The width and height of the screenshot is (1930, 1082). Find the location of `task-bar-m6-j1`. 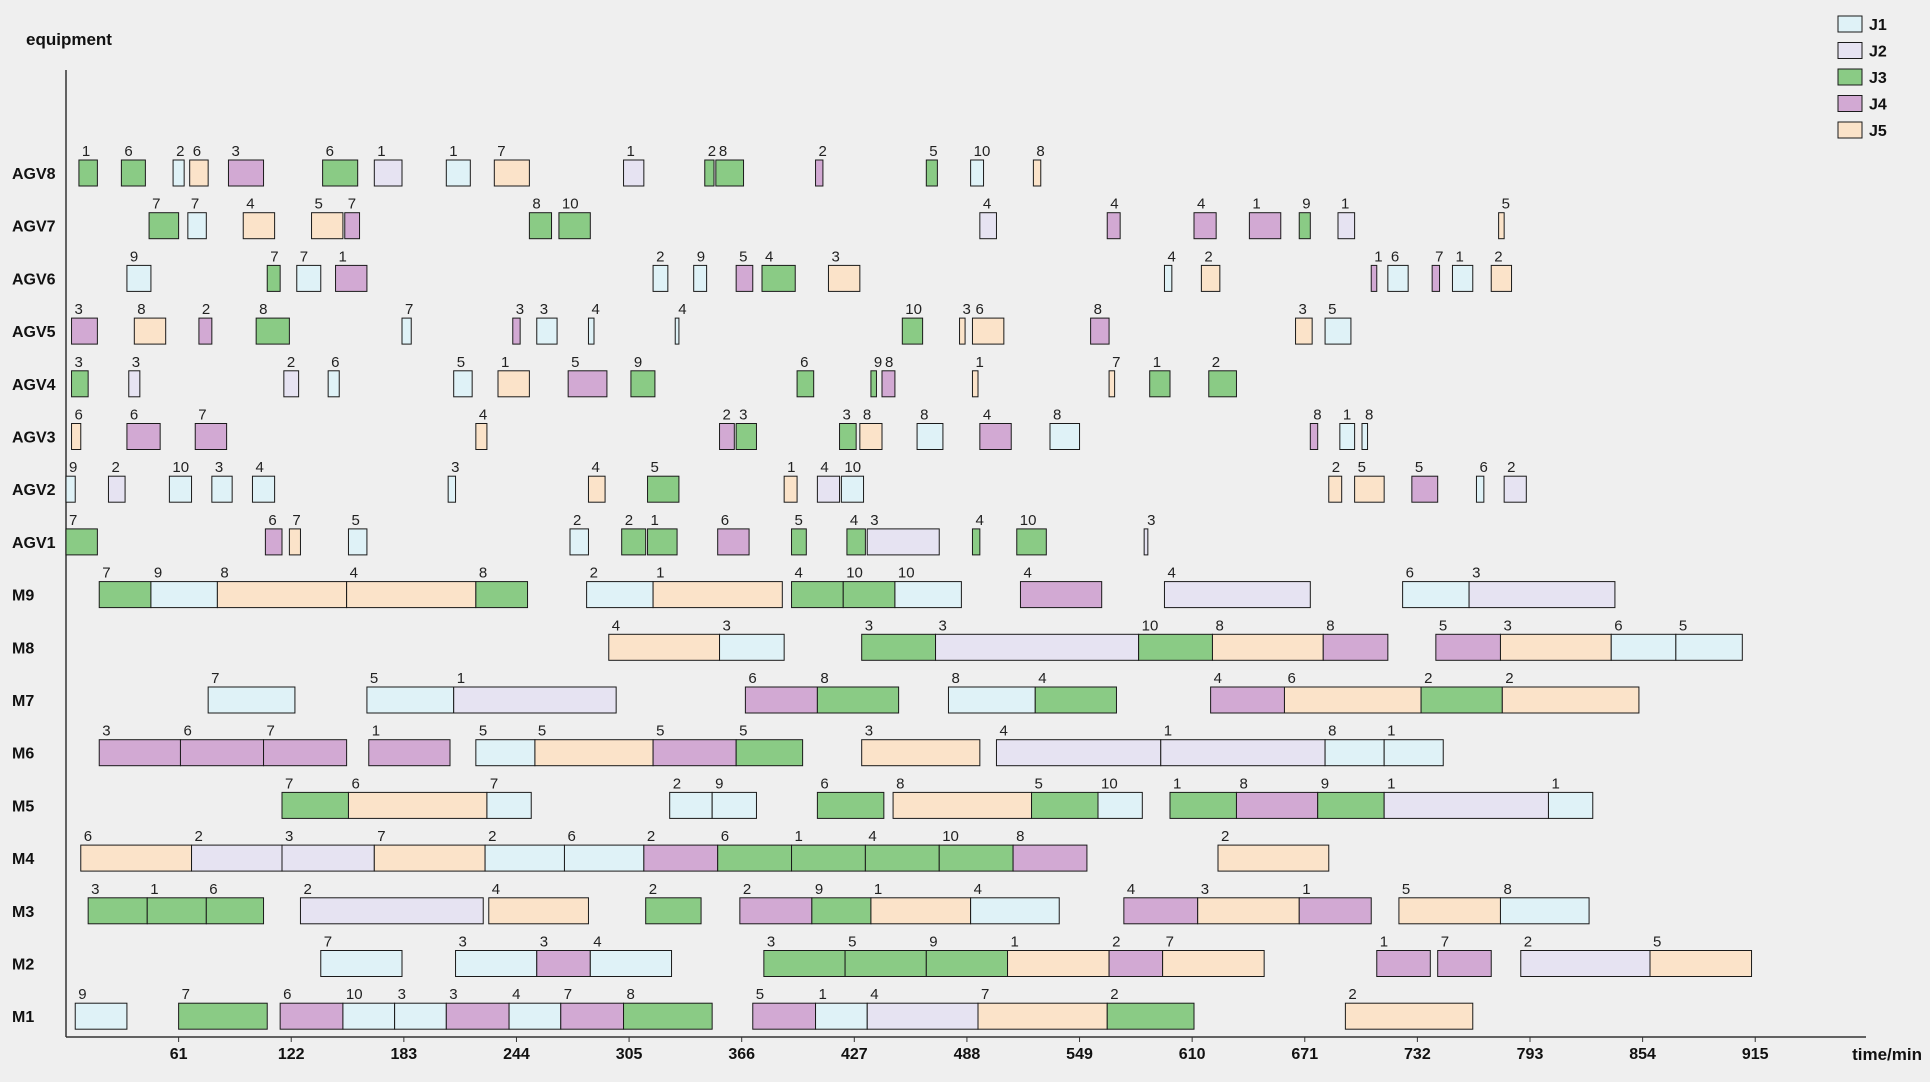

task-bar-m6-j1 is located at coordinates (1413, 753).